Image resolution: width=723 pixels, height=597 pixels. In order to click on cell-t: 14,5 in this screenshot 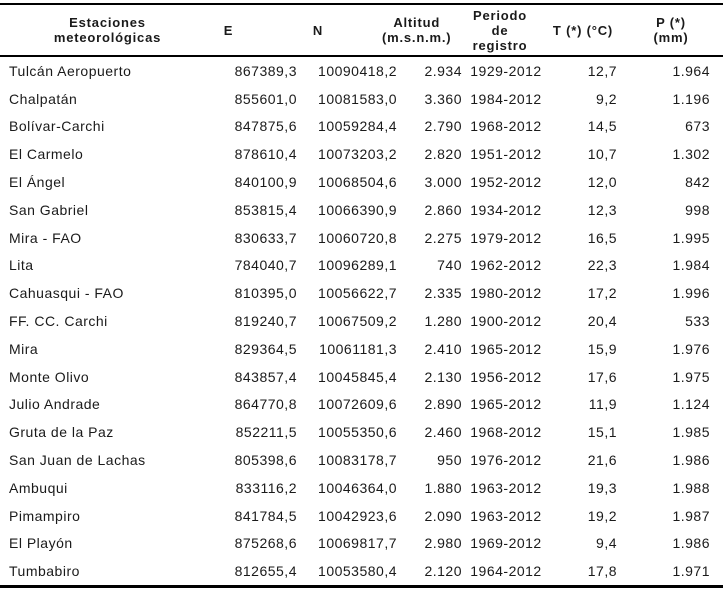, I will do `click(602, 126)`.